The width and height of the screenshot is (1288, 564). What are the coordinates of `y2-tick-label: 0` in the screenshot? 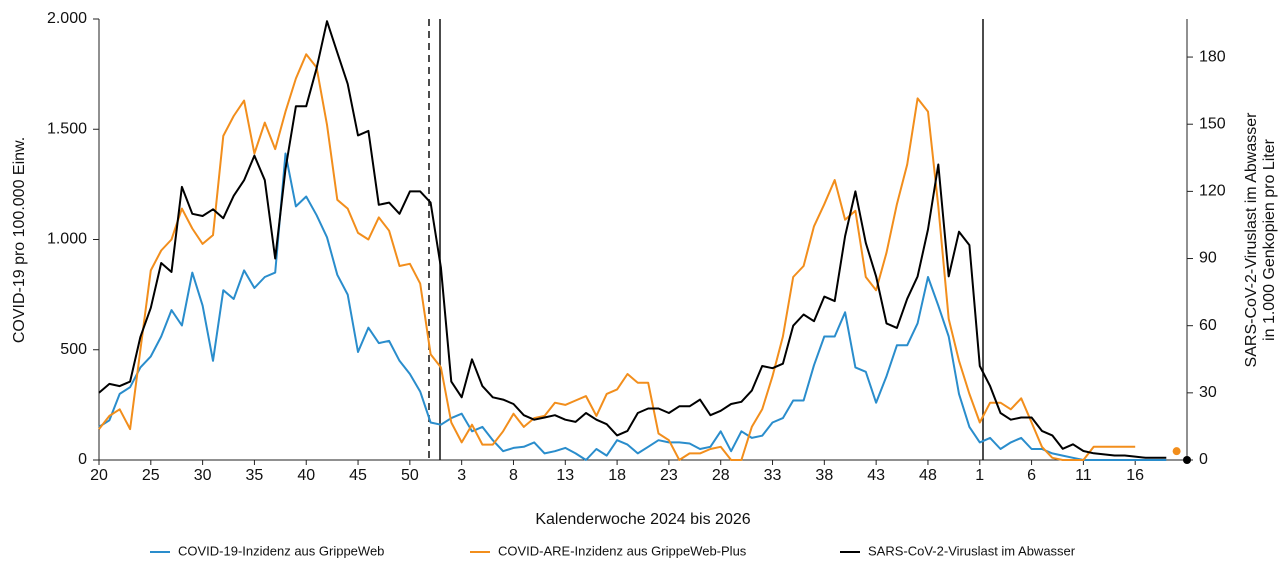 It's located at (1203, 459).